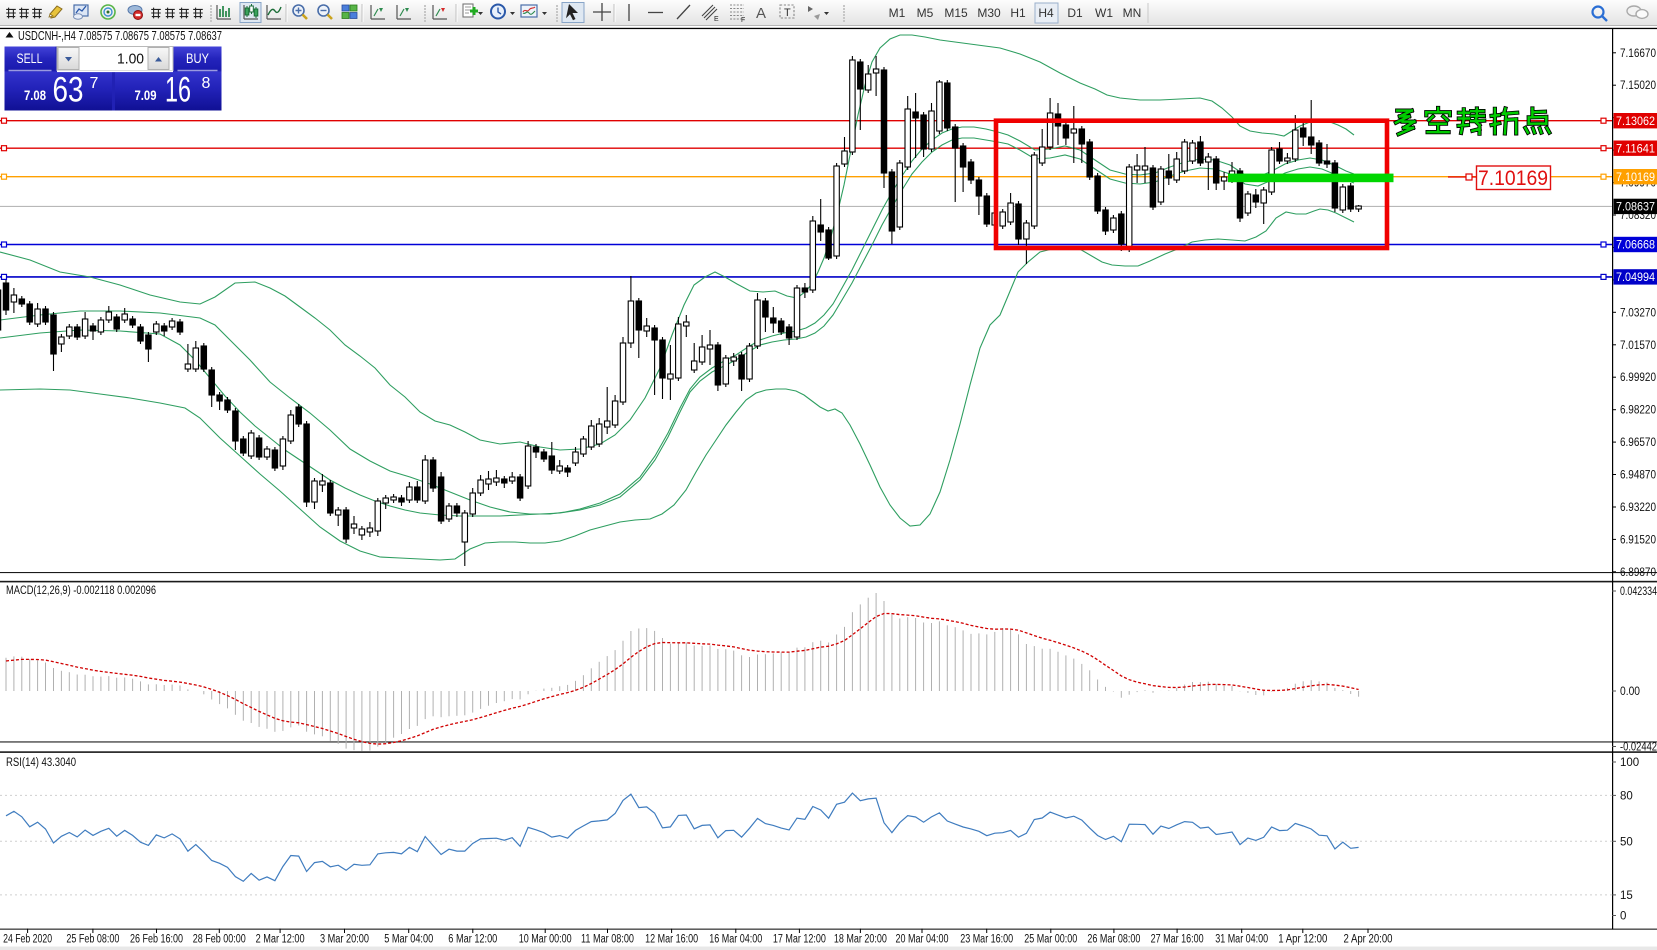 The image size is (1657, 950). What do you see at coordinates (1638, 86) in the screenshot?
I see `svg-text: 7.15020` at bounding box center [1638, 86].